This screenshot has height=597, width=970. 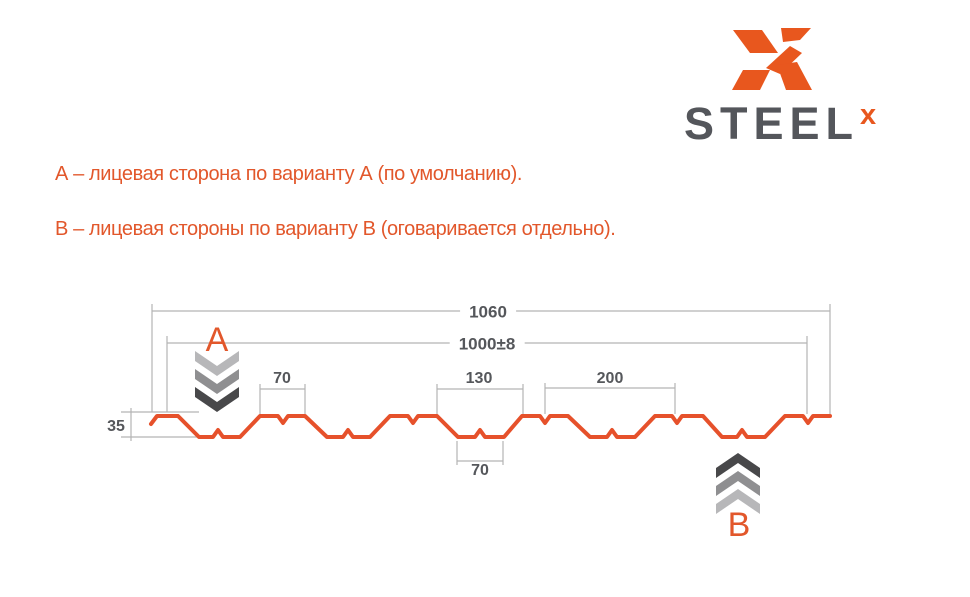 What do you see at coordinates (480, 453) in the screenshot?
I see `dim-70-bottom-lines` at bounding box center [480, 453].